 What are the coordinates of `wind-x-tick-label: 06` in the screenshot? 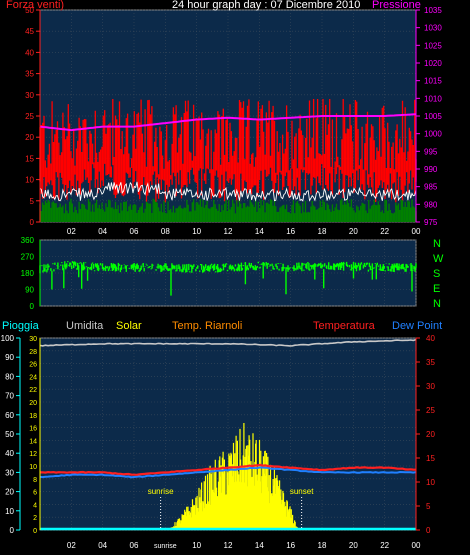 It's located at (134, 231).